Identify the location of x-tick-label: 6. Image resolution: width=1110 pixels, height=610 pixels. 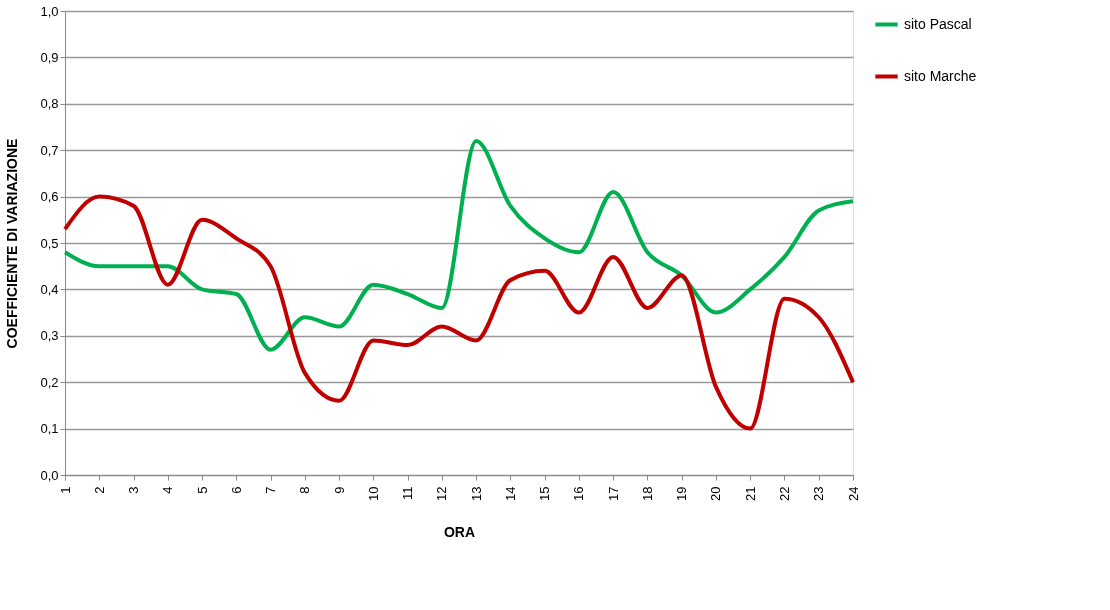
(236, 490).